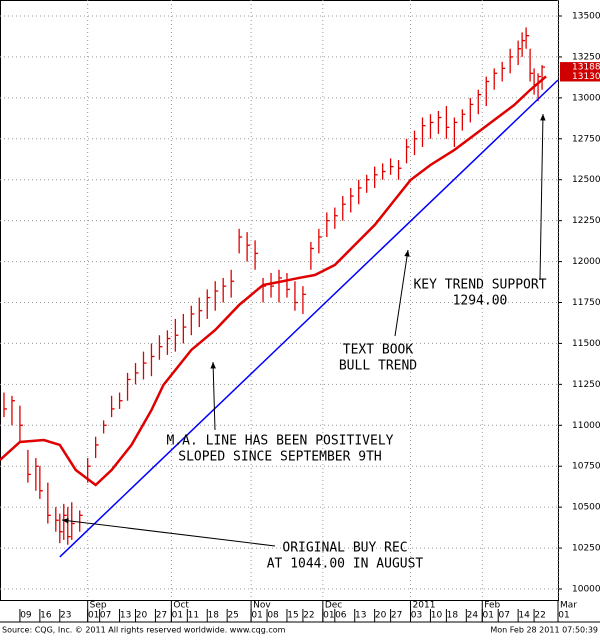  I want to click on x-tick-label: 25, so click(232, 616).